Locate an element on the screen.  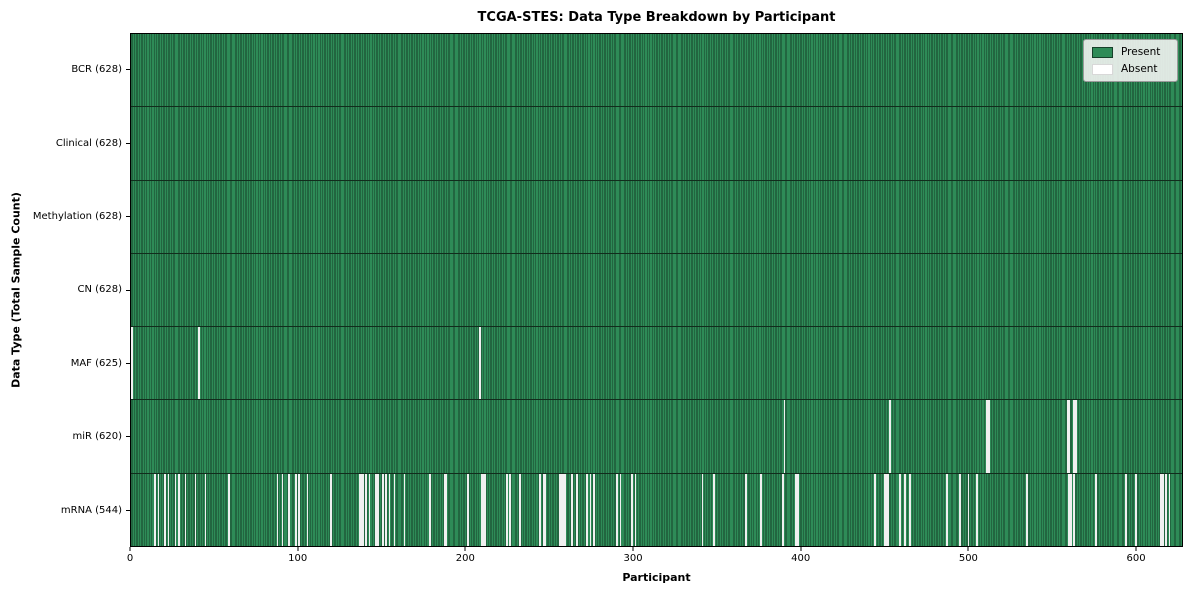
legend-item-present: Present is located at coordinates (1130, 52).